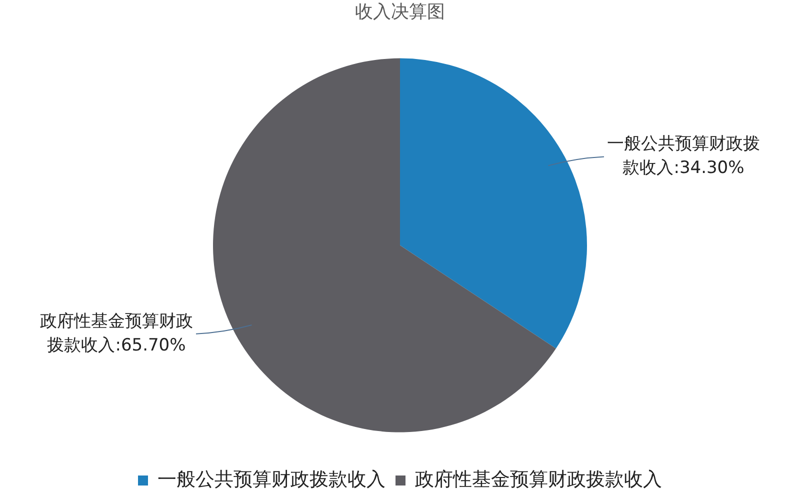  I want to click on data-label: 一般公共预算财政拨款收入:34.30%, so click(683, 156).